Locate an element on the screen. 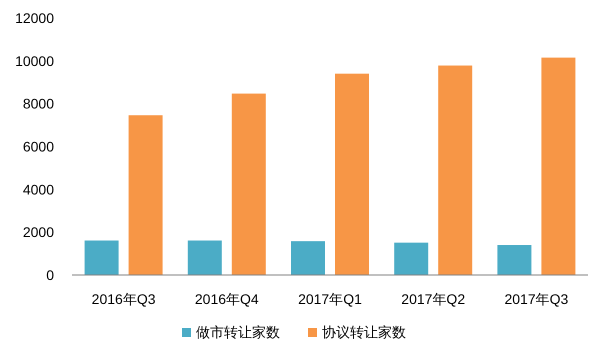 The height and width of the screenshot is (360, 604). y-tick-label: 12000 is located at coordinates (34, 18).